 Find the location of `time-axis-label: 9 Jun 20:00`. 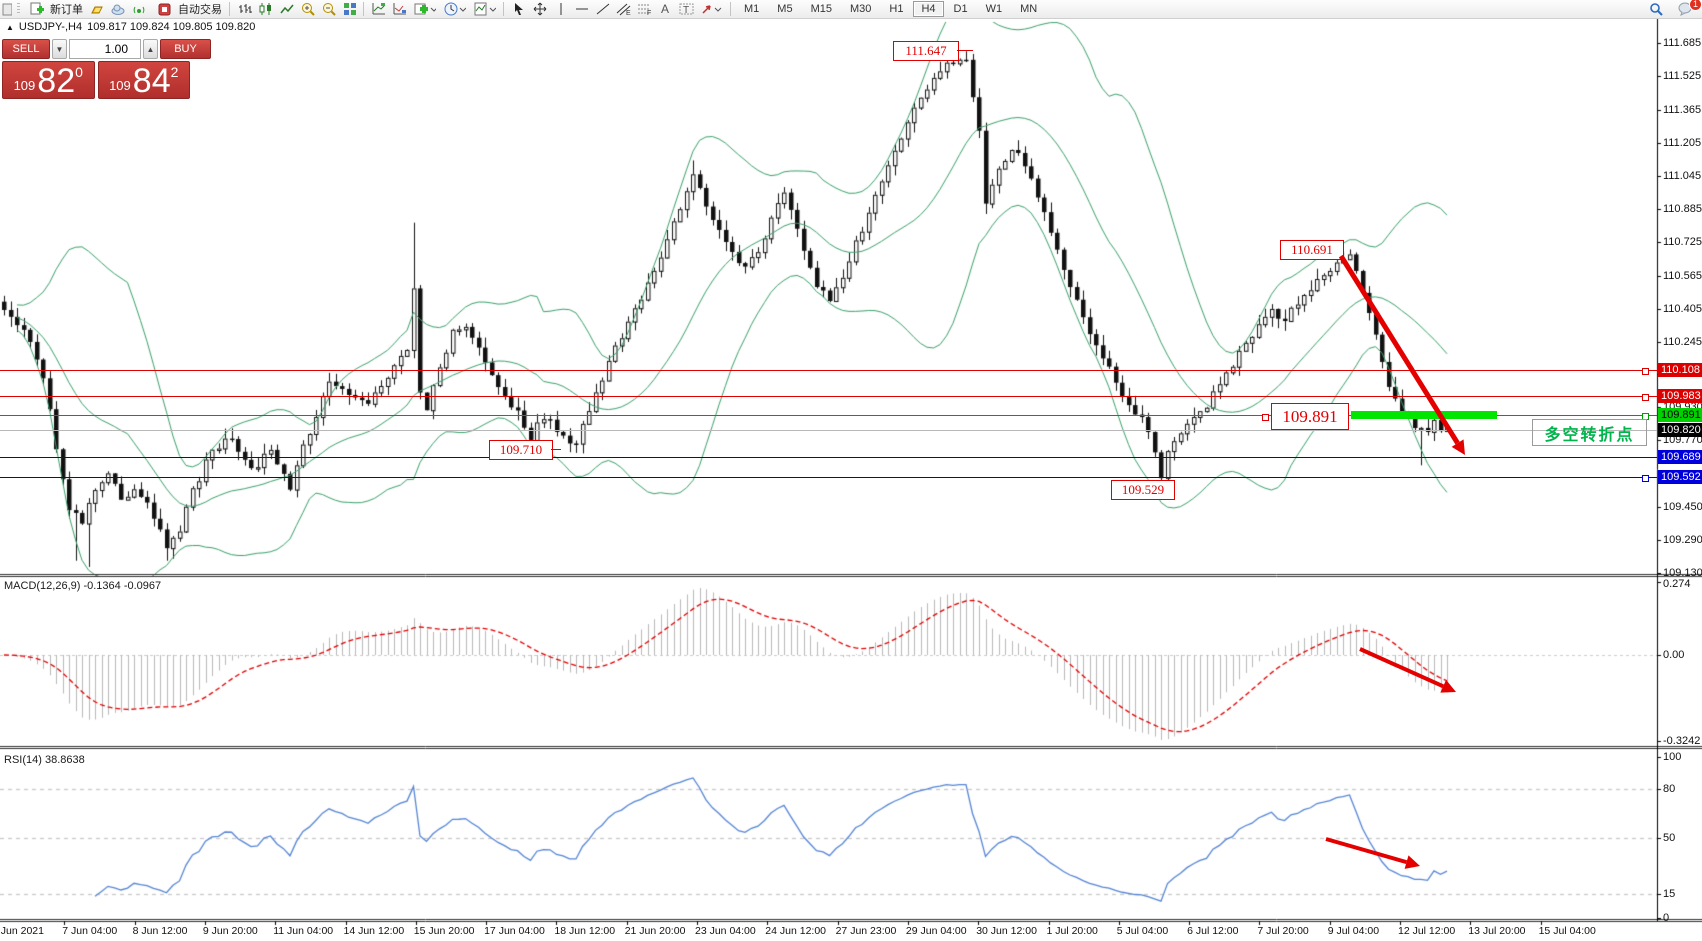

time-axis-label: 9 Jun 20:00 is located at coordinates (230, 931).